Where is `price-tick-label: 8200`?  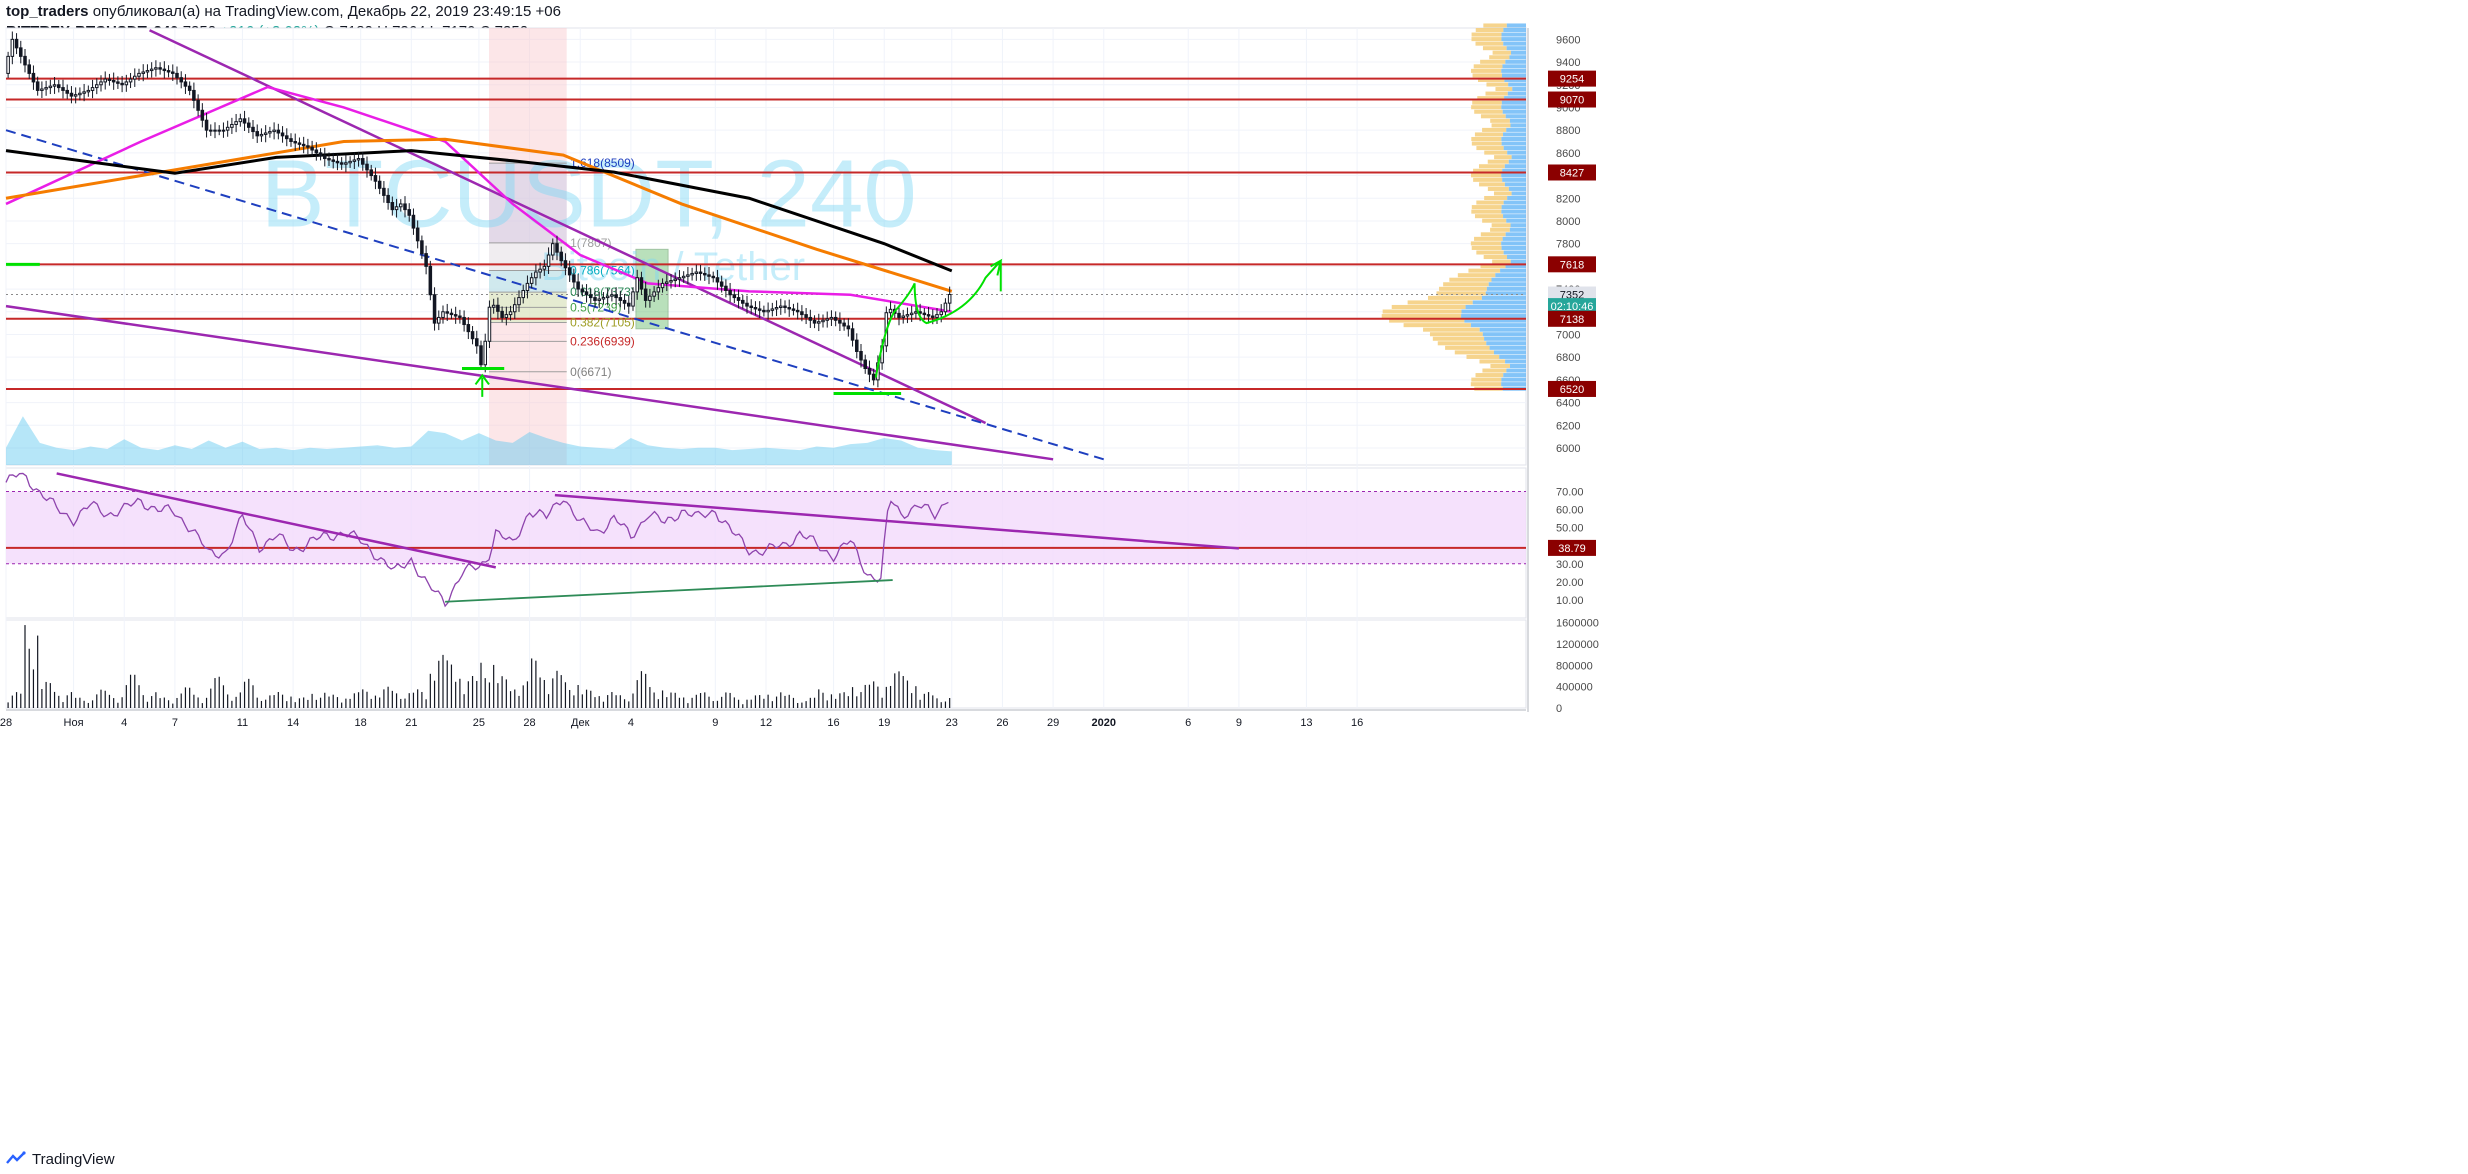 price-tick-label: 8200 is located at coordinates (1568, 199).